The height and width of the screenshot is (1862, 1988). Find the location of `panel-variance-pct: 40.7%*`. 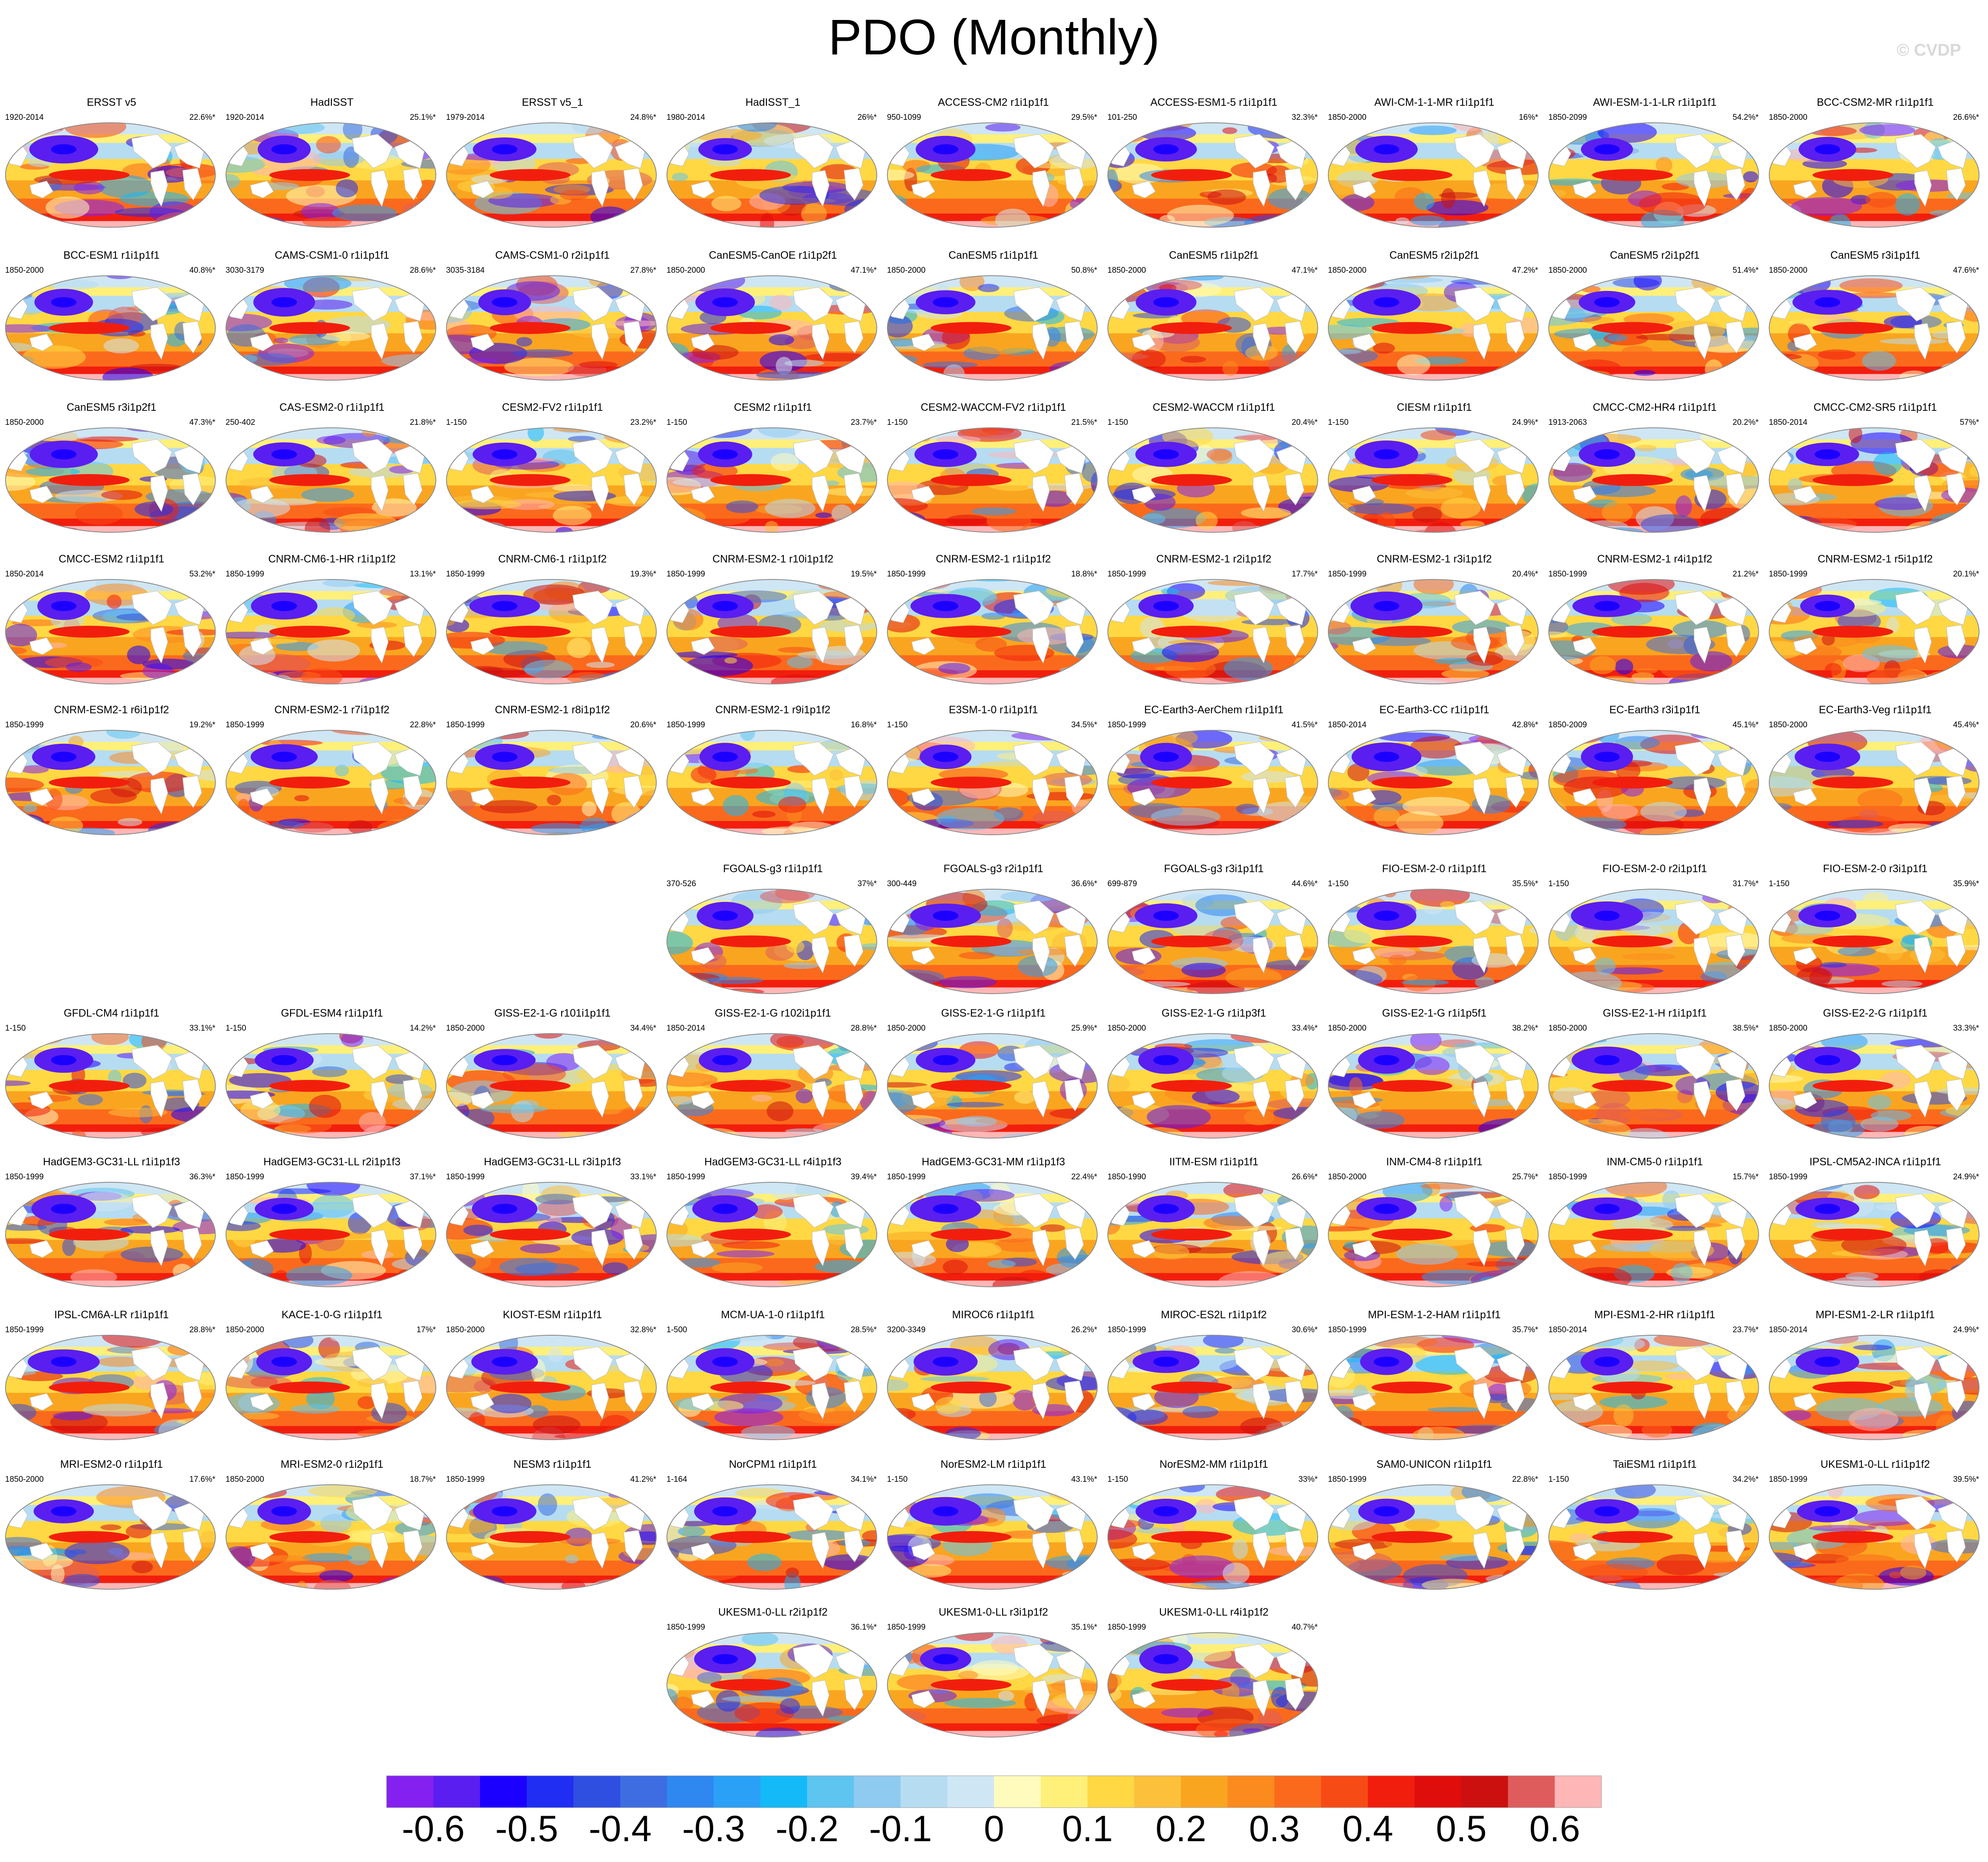

panel-variance-pct: 40.7%* is located at coordinates (1304, 1627).